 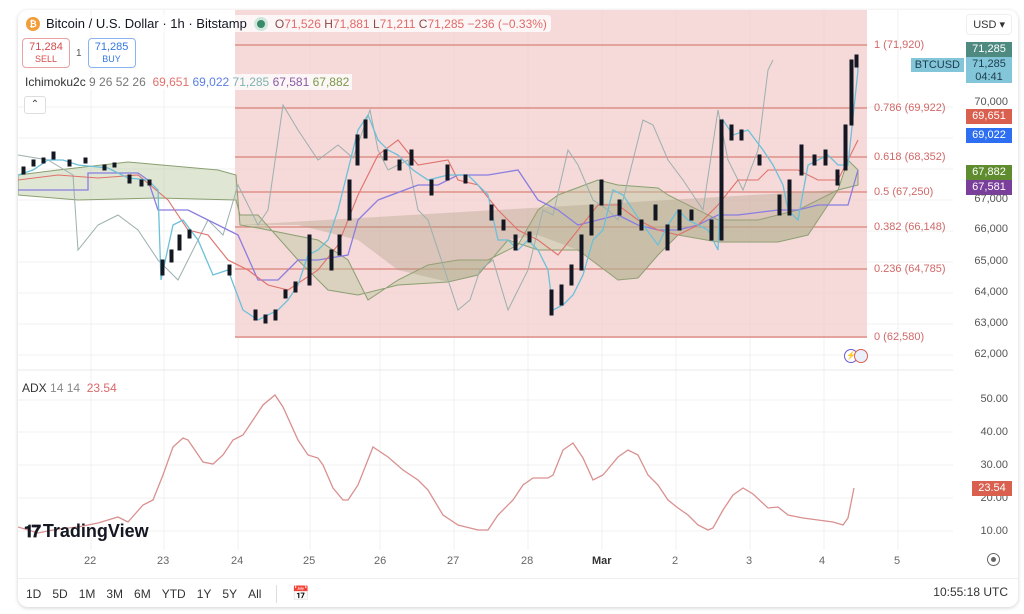 I want to click on time-tick: 4, so click(x=822, y=561).